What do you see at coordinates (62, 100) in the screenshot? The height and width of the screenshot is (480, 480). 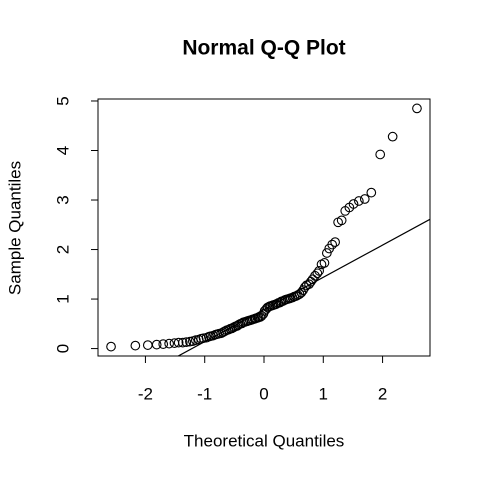 I see `y-tick-label: 5` at bounding box center [62, 100].